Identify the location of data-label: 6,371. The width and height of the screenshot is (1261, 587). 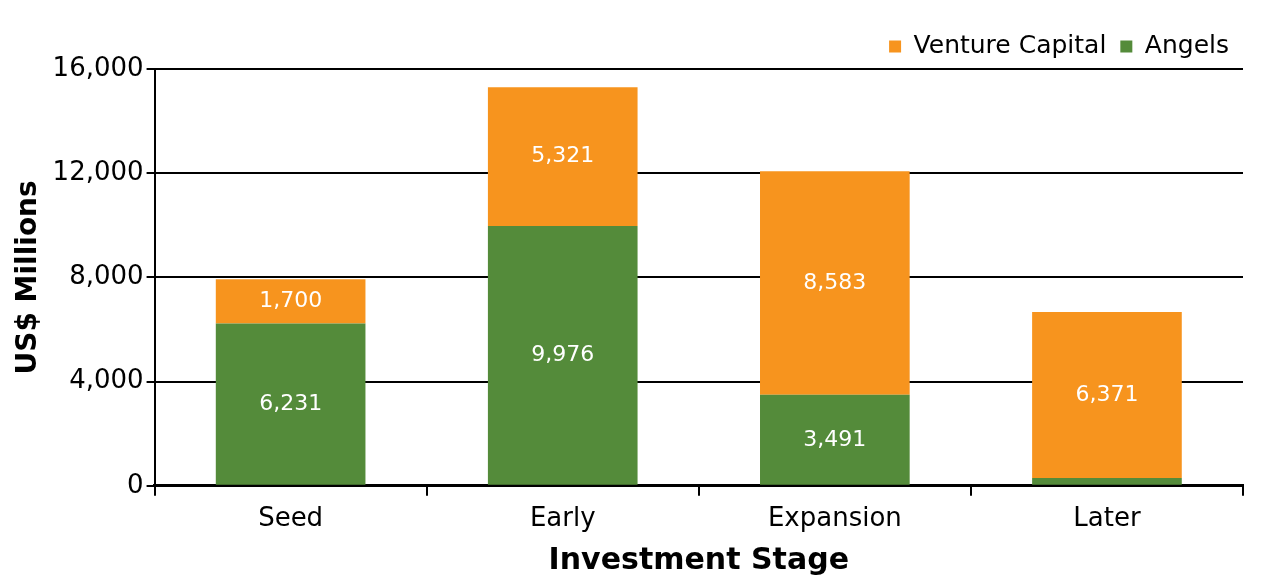
(1107, 393).